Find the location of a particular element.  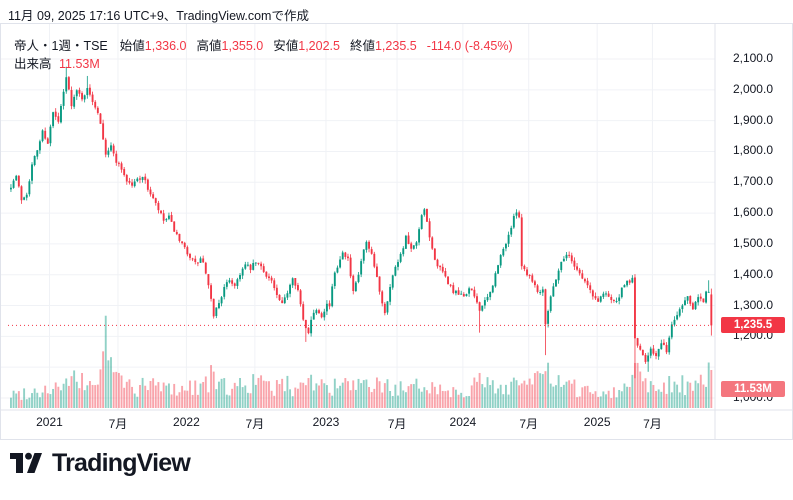

low-value: 1,202.5 is located at coordinates (319, 46).